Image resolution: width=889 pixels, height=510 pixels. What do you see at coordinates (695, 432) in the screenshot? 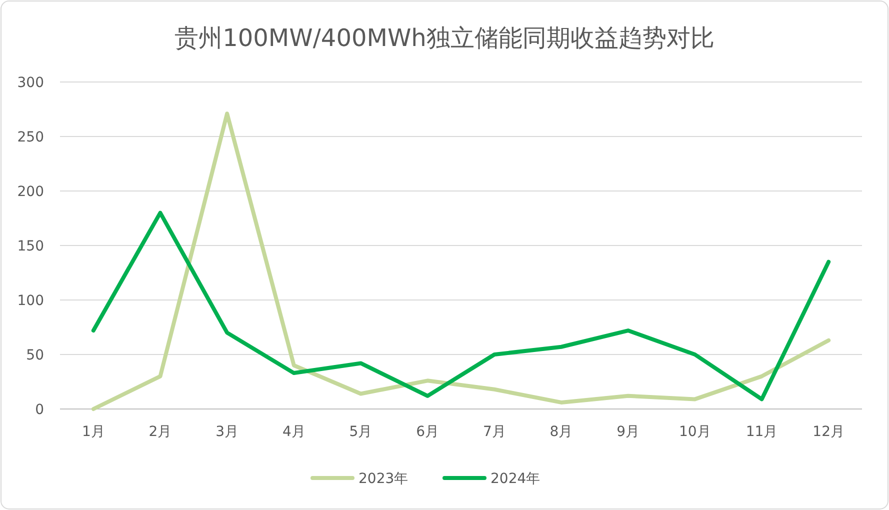
I see `x-tick-label: 10月` at bounding box center [695, 432].